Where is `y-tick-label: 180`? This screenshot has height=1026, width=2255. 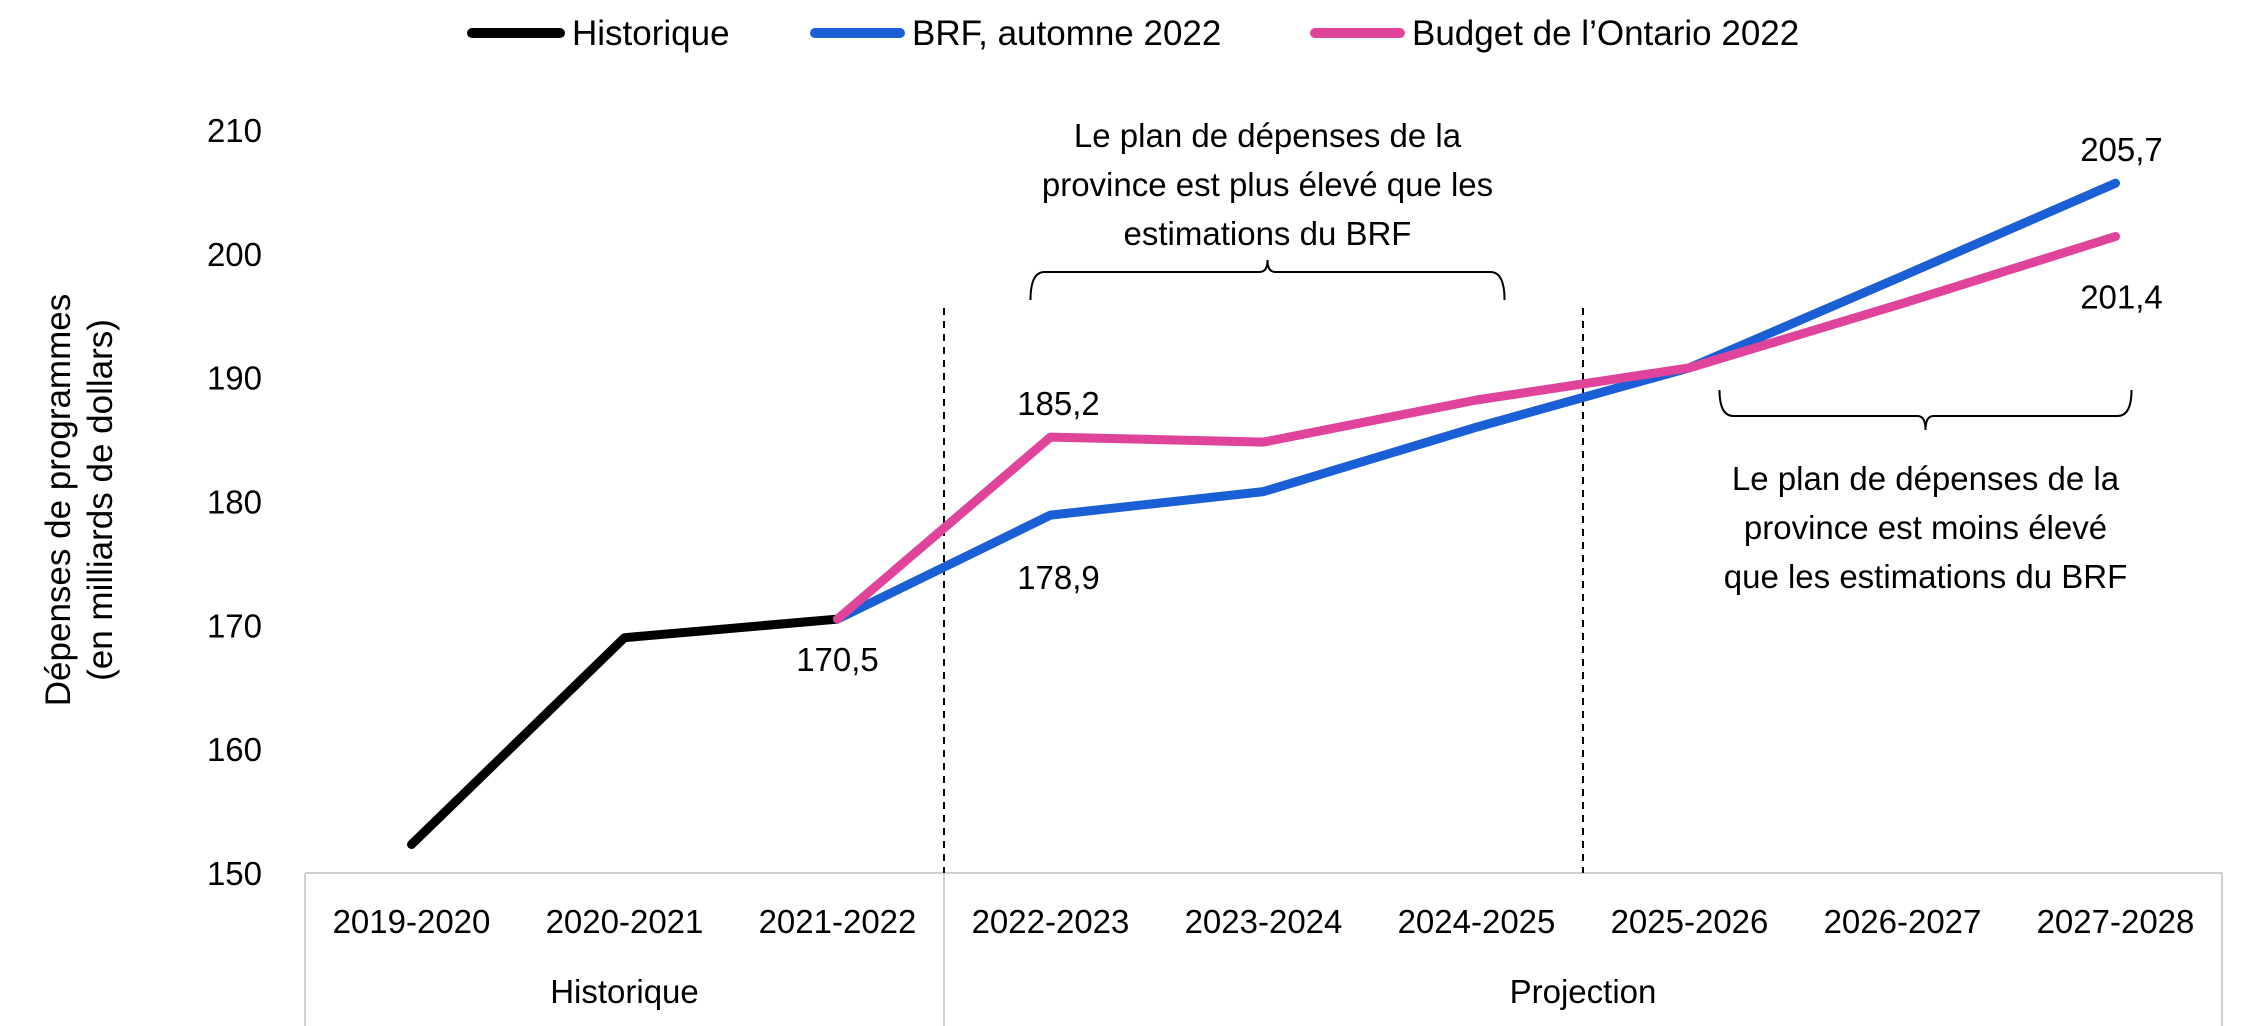
y-tick-label: 180 is located at coordinates (234, 502).